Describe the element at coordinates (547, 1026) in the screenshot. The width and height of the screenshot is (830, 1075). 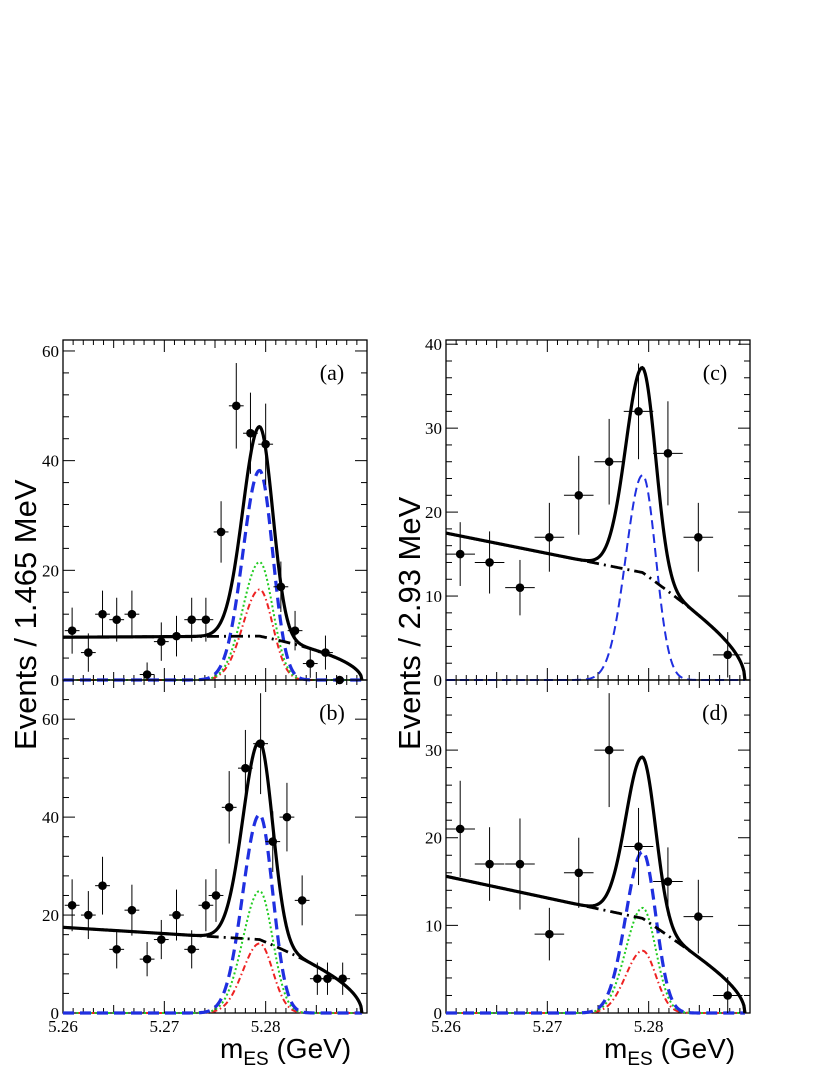
I see `x-tick-label-d: 5.27` at that location.